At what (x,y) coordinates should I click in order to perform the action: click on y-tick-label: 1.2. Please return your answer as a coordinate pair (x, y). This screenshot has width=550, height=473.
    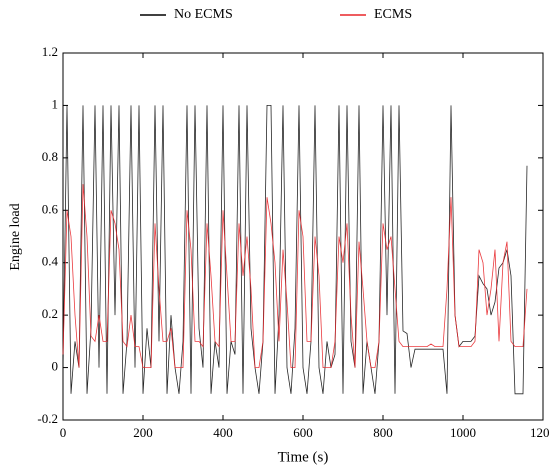
    Looking at the image, I should click on (50, 51).